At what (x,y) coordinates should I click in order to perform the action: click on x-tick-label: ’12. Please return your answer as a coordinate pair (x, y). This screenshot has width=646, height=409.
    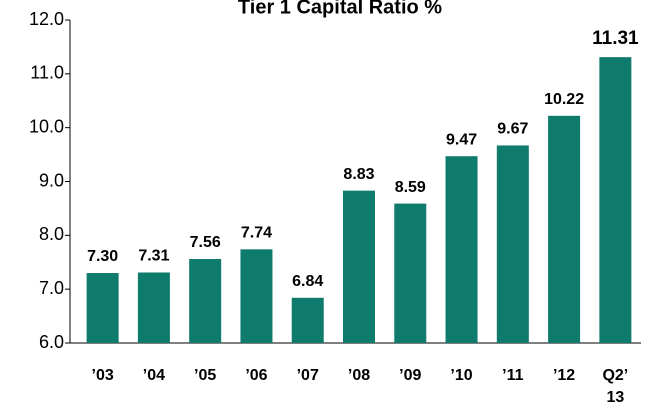
    Looking at the image, I should click on (564, 375).